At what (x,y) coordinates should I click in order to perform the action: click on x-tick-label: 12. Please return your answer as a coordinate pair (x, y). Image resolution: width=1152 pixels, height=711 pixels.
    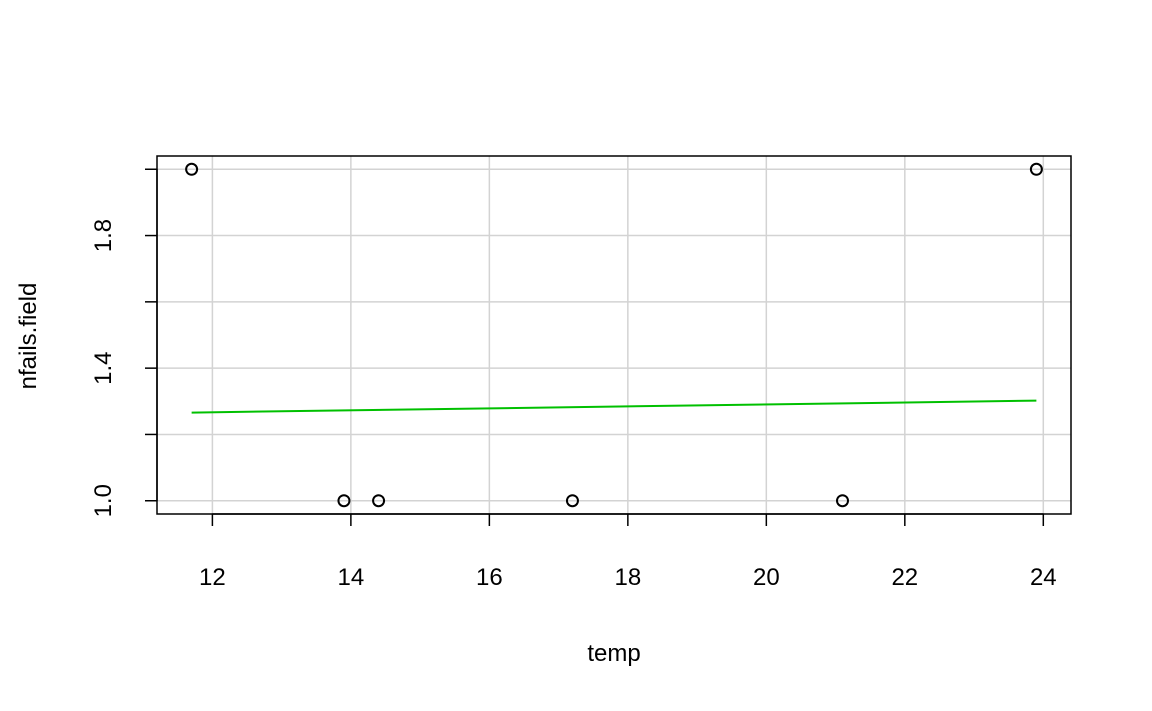
    Looking at the image, I should click on (212, 577).